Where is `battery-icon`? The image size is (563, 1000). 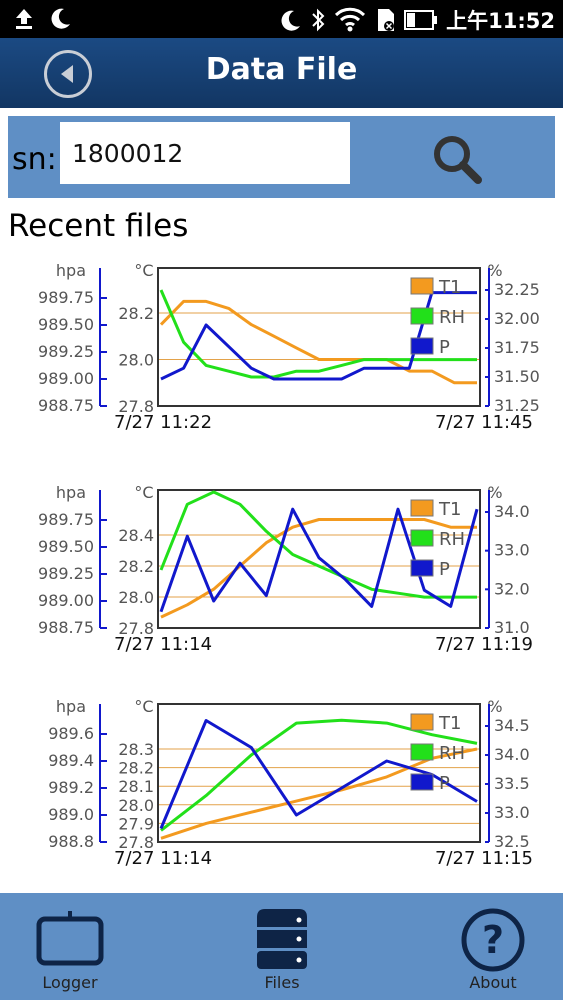
battery-icon is located at coordinates (421, 20).